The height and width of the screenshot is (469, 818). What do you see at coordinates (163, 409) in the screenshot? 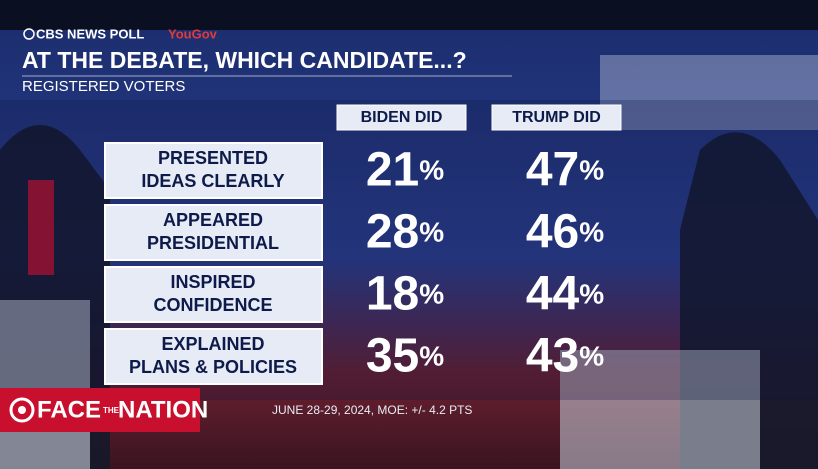
I see `logo-word: NATION` at bounding box center [163, 409].